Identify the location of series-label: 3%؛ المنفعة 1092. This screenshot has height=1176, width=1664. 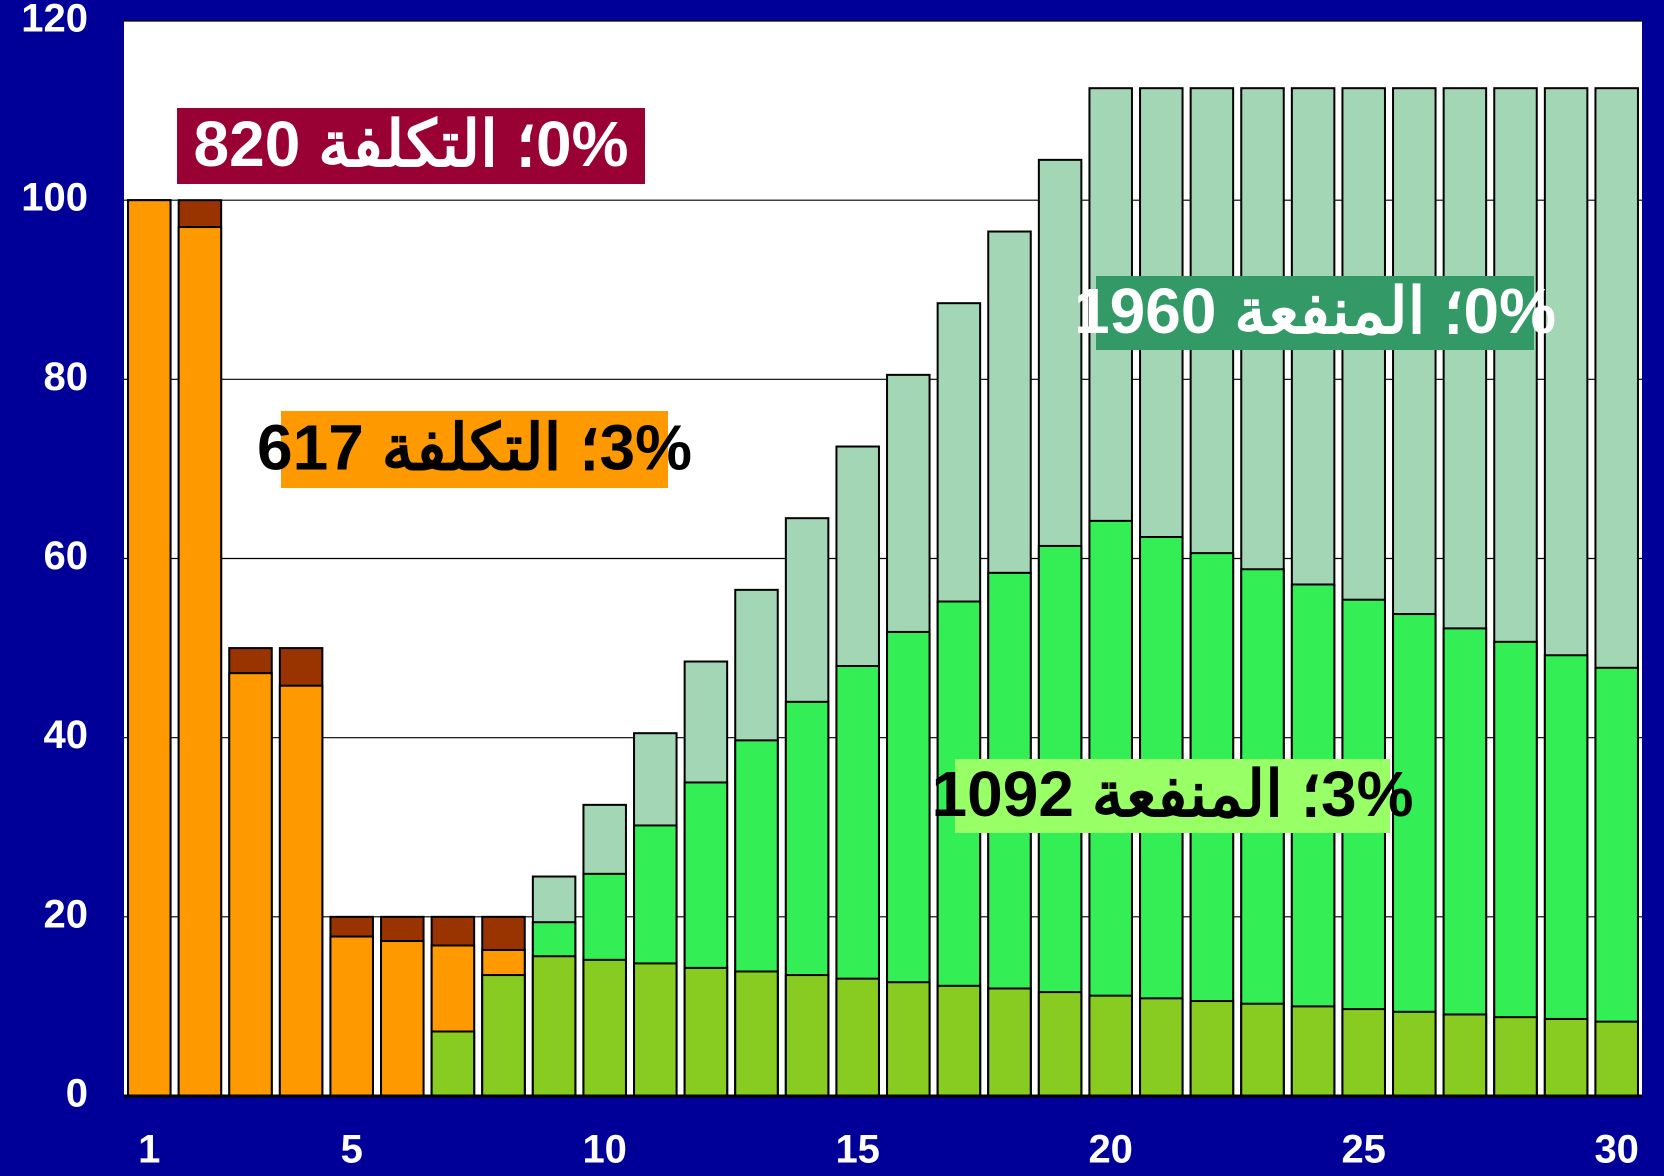
(1173, 794).